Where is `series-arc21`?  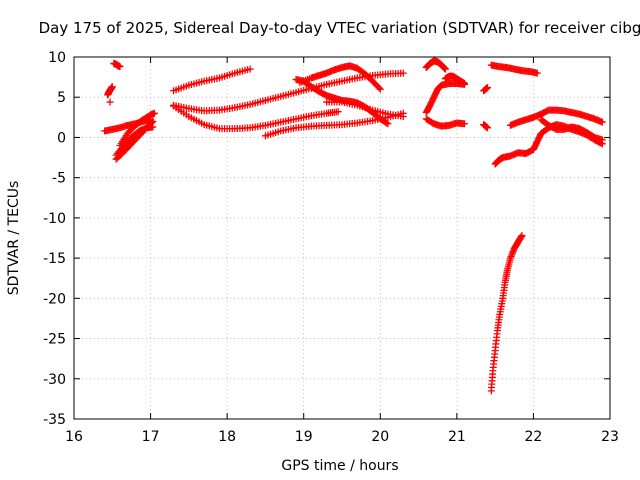
series-arc21 is located at coordinates (514, 69).